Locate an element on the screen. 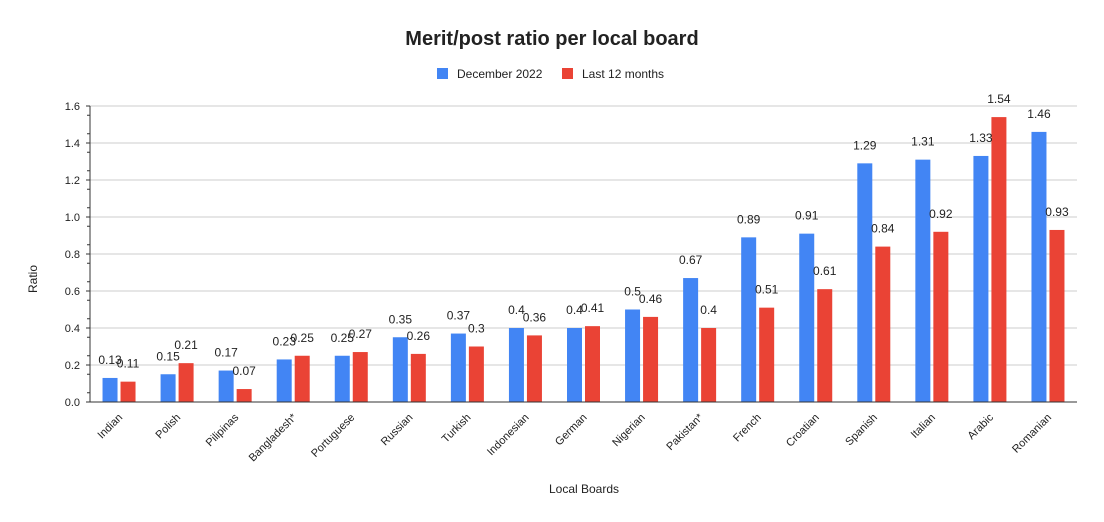 The height and width of the screenshot is (522, 1104). data-label: 0.51 is located at coordinates (767, 290).